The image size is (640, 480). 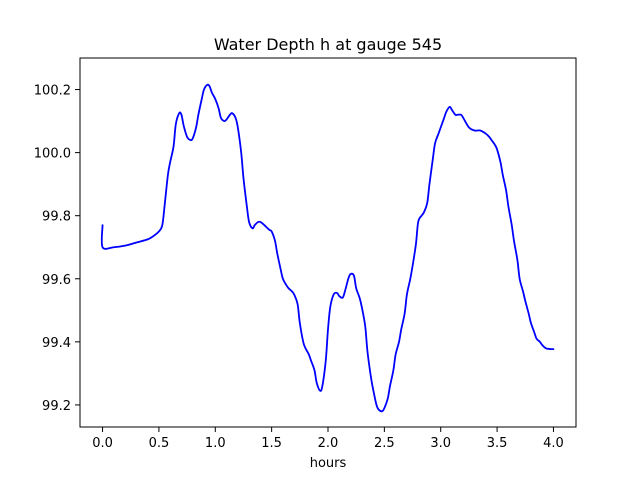 What do you see at coordinates (497, 443) in the screenshot?
I see `x-tick-label: 3.5` at bounding box center [497, 443].